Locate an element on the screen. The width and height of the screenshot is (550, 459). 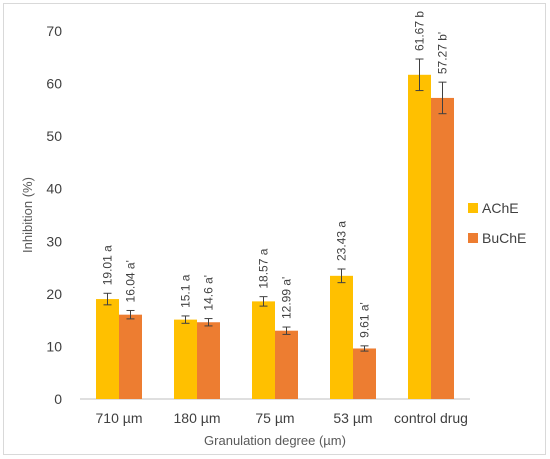
data-label: 57.27 b' is located at coordinates (443, 53).